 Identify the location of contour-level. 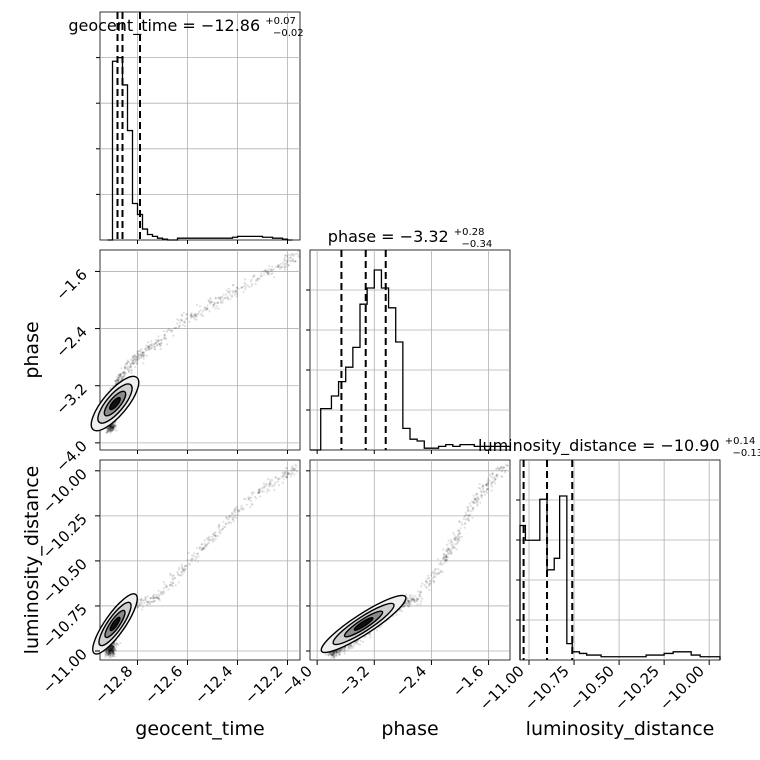
(115, 403).